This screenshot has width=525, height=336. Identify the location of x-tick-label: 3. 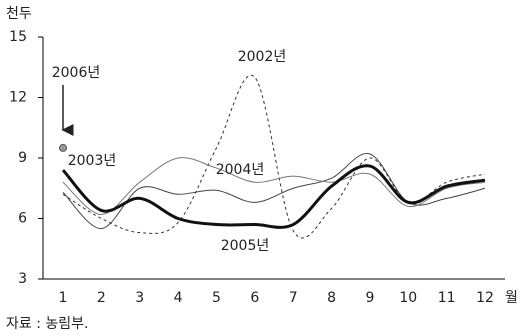
(139, 298).